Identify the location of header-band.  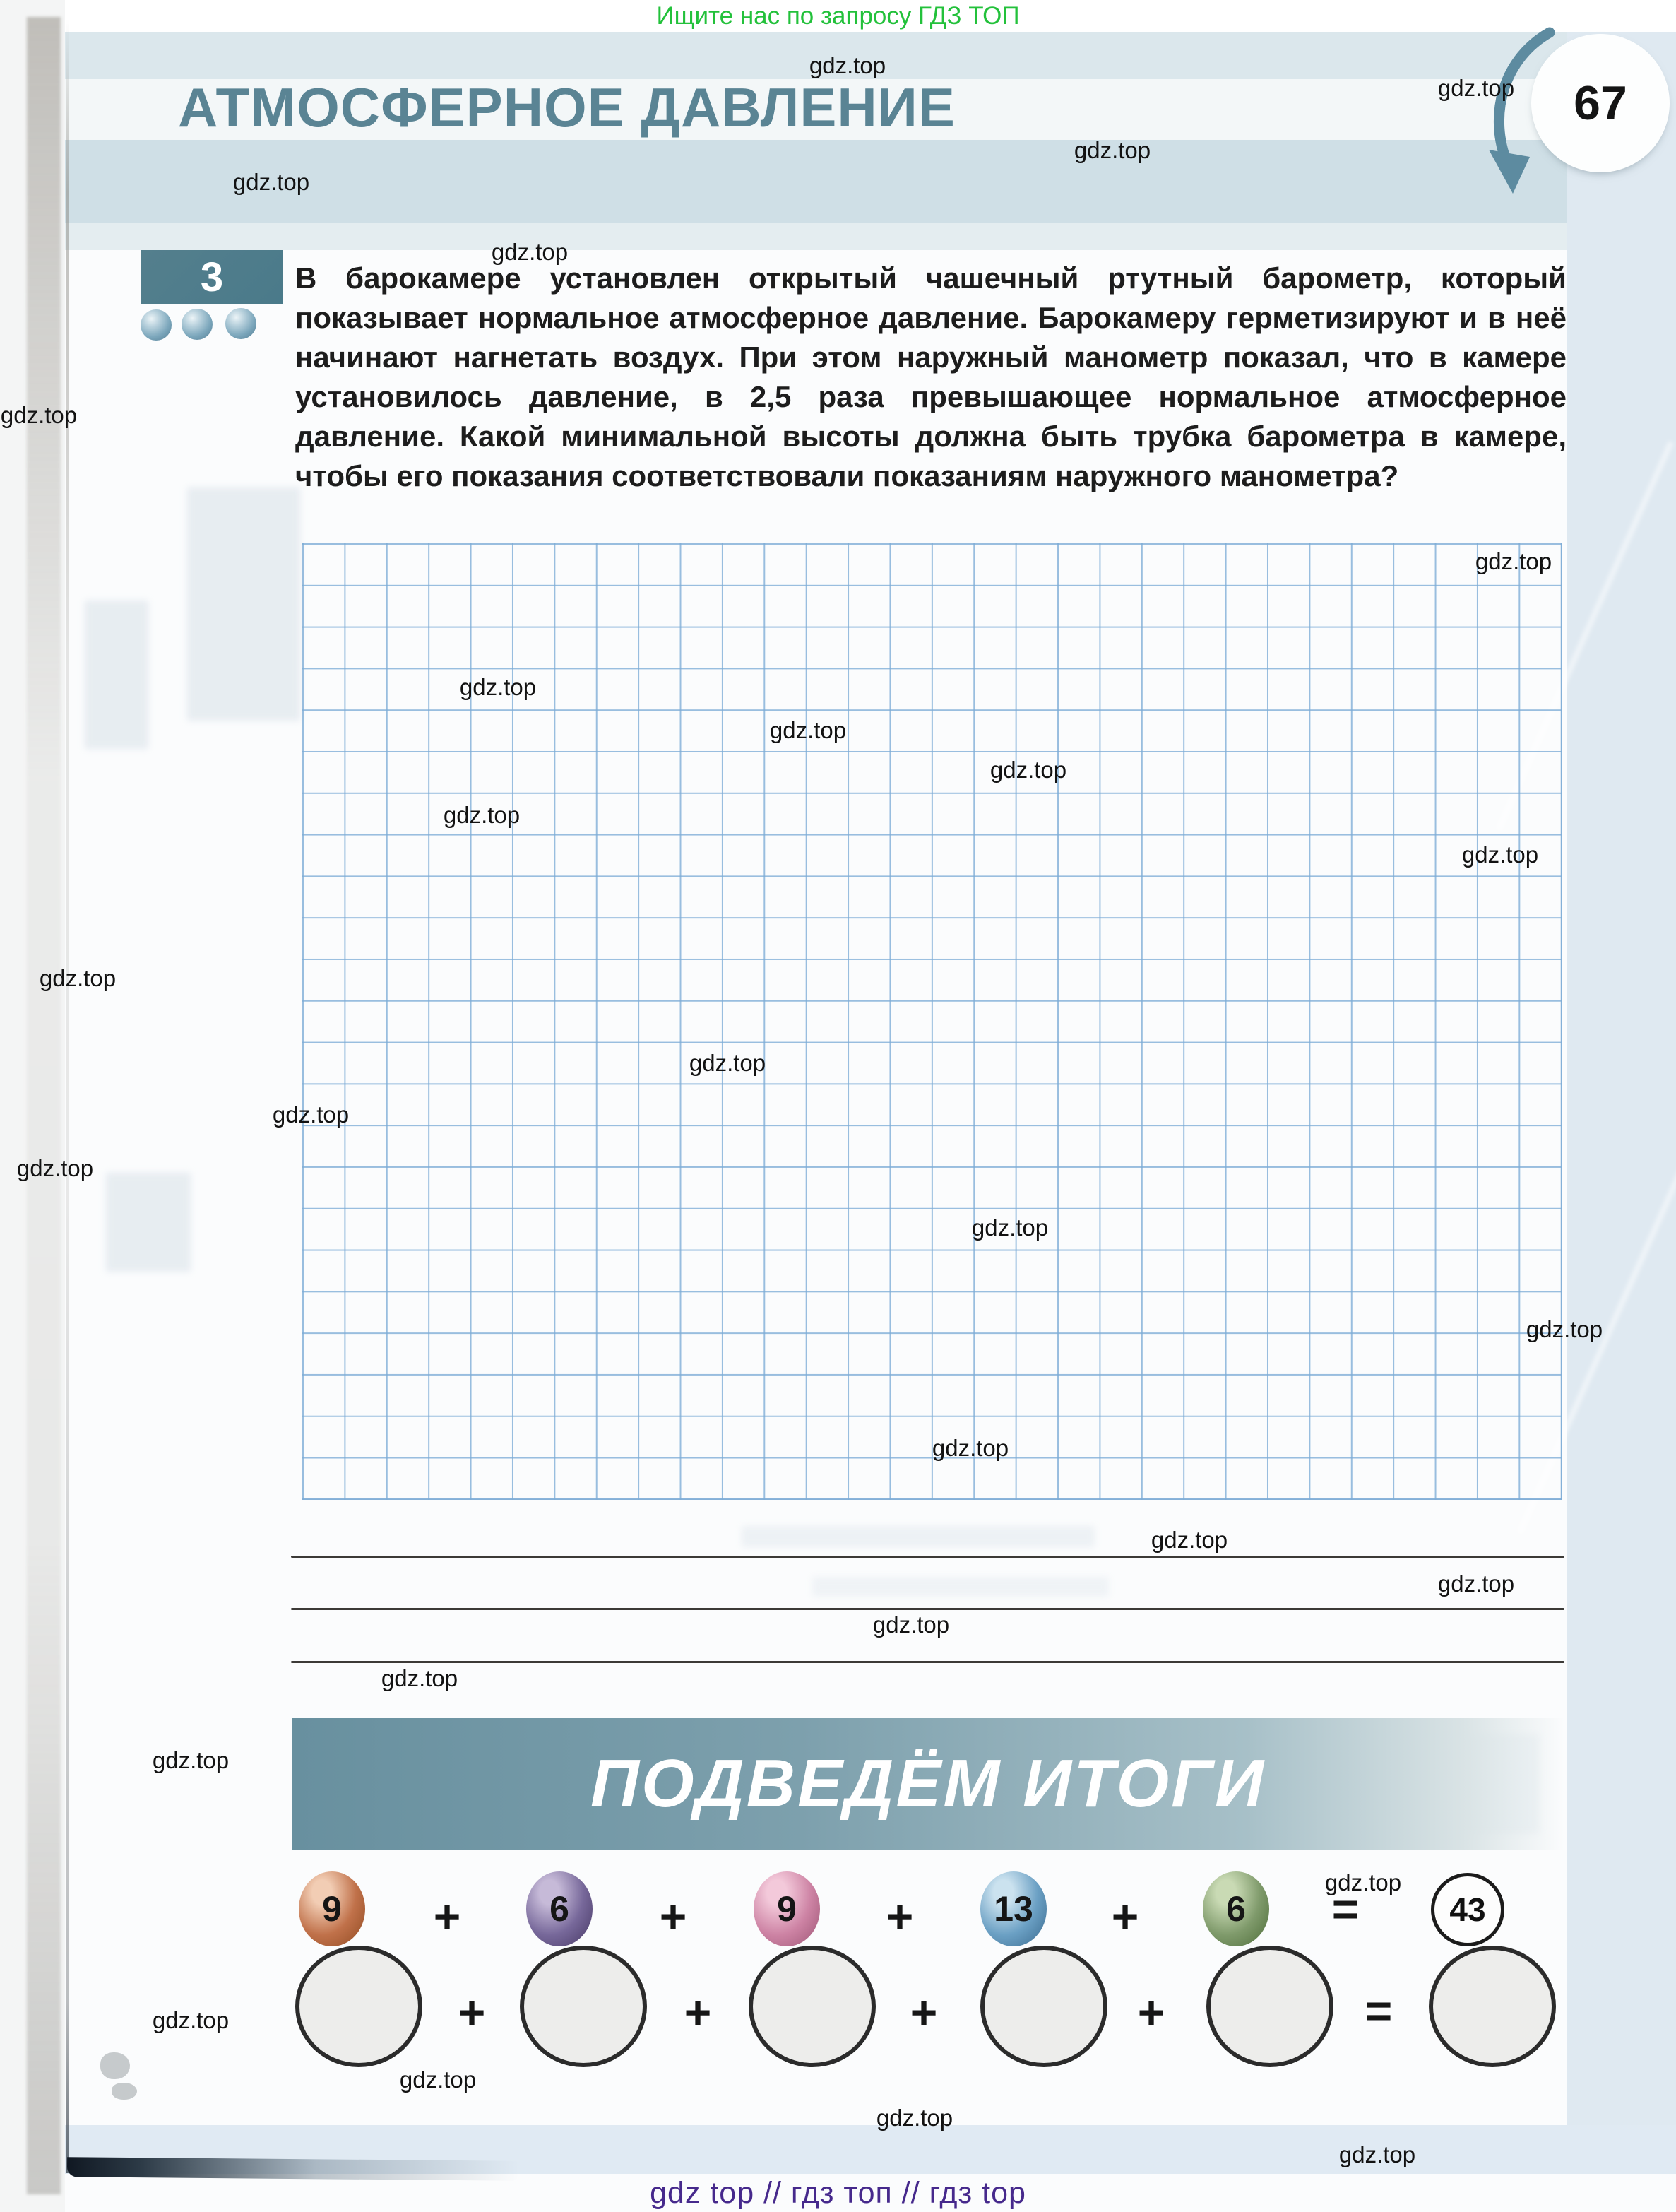
(870, 55).